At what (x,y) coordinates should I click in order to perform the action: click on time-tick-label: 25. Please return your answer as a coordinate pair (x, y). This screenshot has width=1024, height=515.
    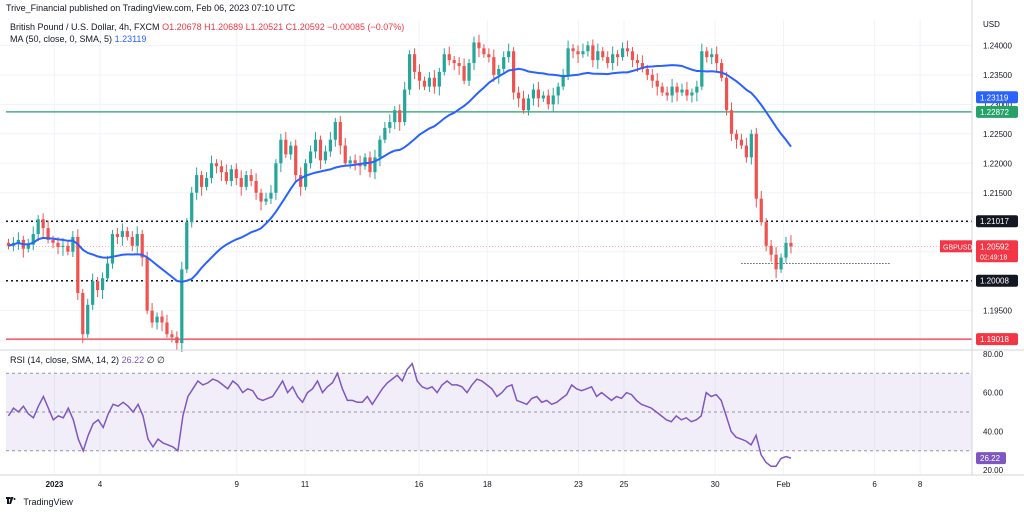
    Looking at the image, I should click on (624, 484).